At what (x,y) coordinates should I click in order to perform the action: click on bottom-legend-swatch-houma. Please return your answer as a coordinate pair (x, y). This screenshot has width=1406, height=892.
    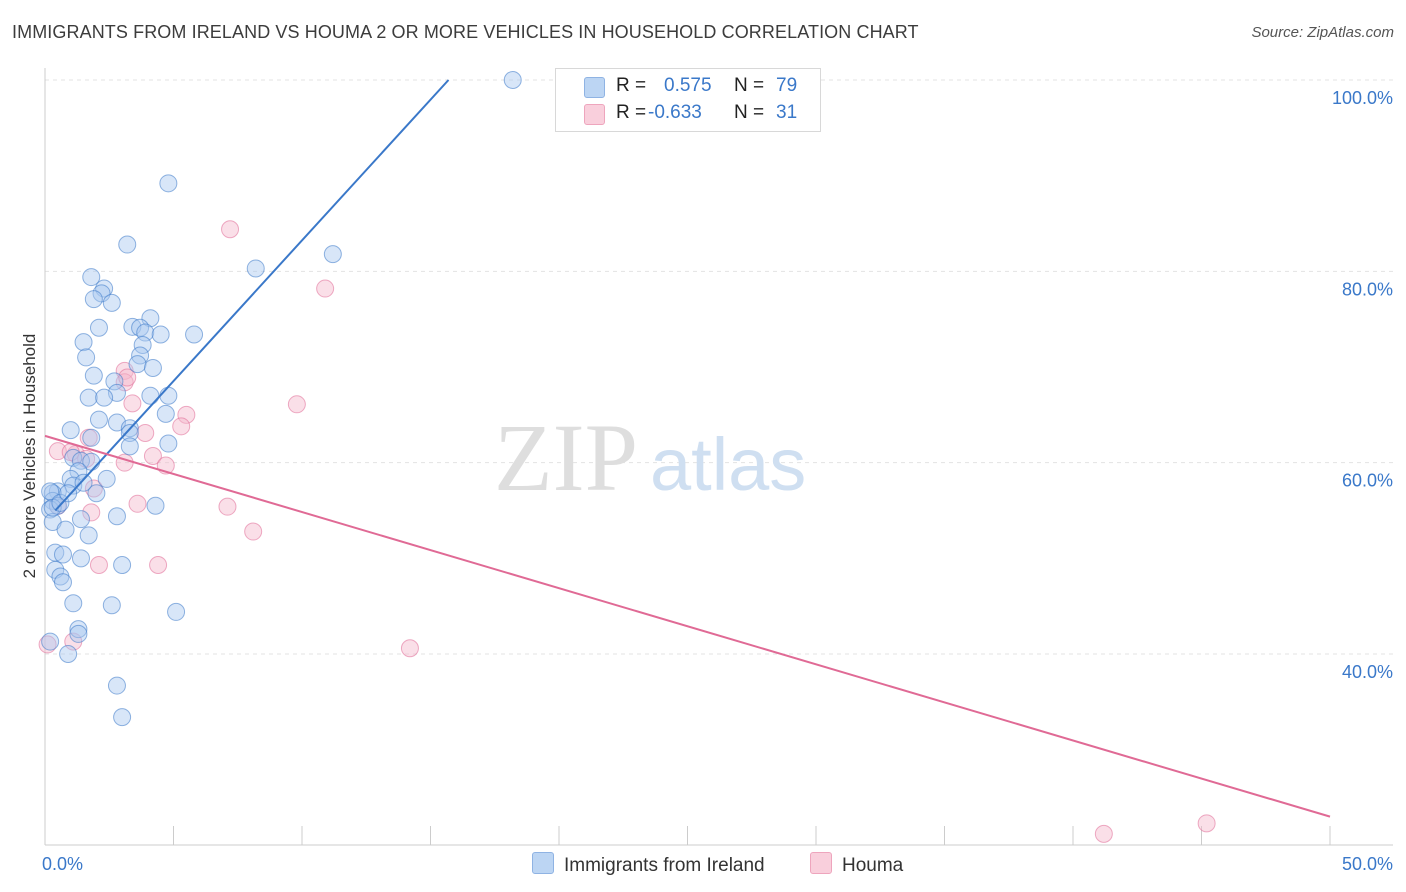
    Looking at the image, I should click on (821, 863).